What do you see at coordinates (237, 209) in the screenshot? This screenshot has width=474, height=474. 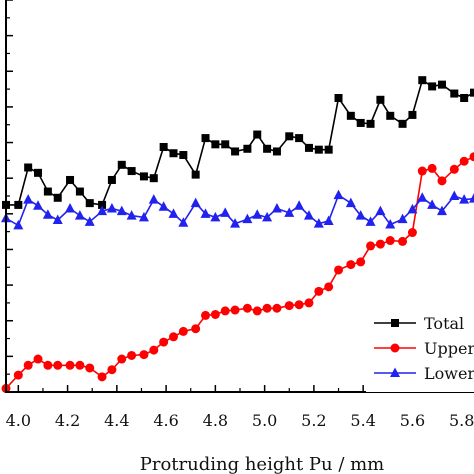 I see `series-lower` at bounding box center [237, 209].